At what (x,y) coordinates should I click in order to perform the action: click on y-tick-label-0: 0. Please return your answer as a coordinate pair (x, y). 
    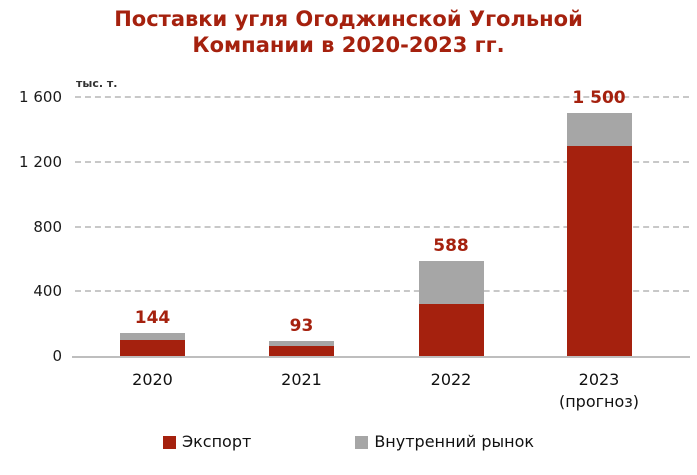
    Looking at the image, I should click on (57, 356).